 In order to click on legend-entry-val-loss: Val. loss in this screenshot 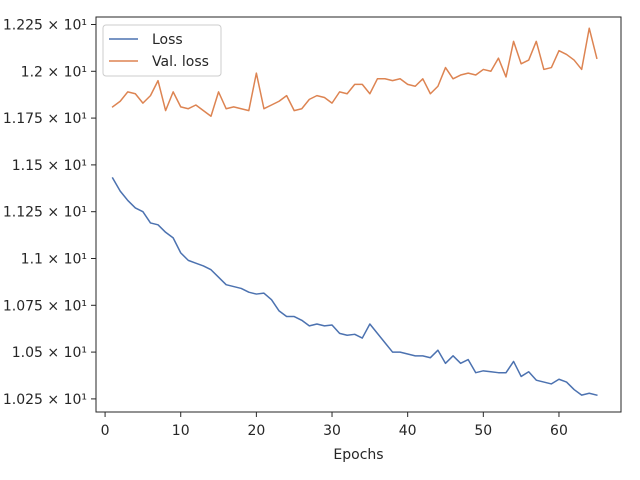, I will do `click(180, 62)`.